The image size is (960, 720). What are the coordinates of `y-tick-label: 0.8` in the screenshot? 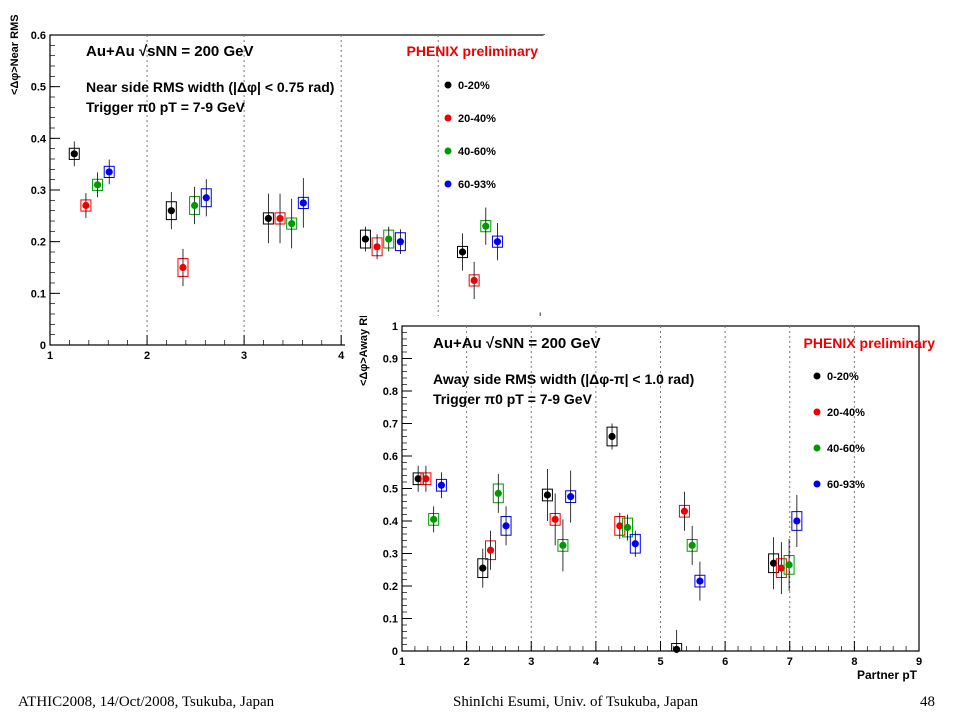 It's located at (390, 392).